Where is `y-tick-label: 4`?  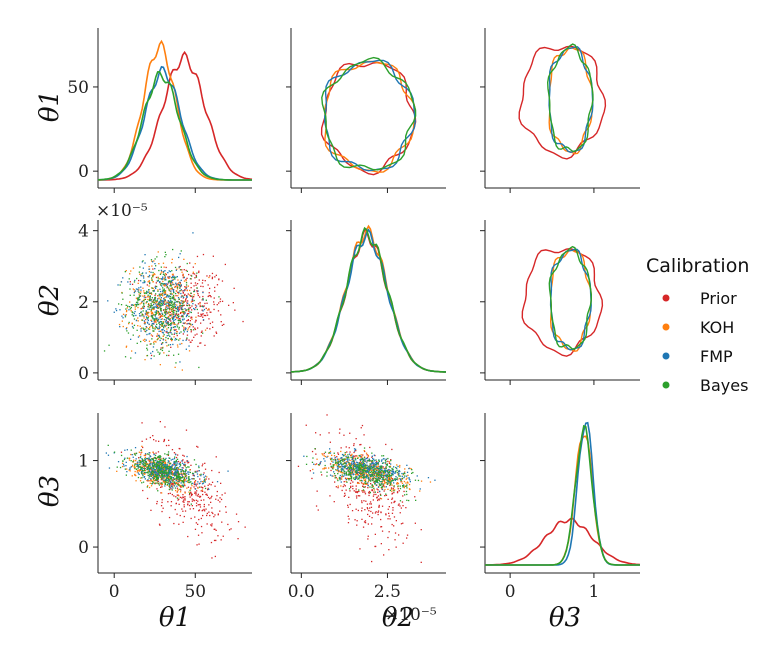
y-tick-label: 4 is located at coordinates (83, 232).